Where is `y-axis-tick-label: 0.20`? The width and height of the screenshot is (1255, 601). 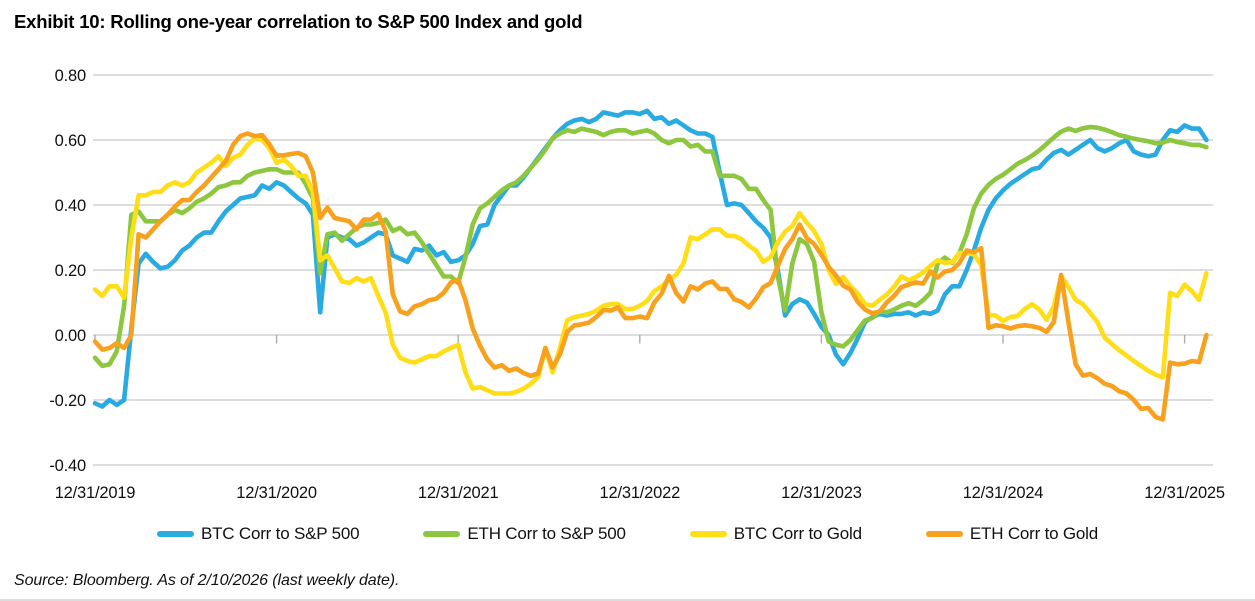
y-axis-tick-label: 0.20 is located at coordinates (70, 271).